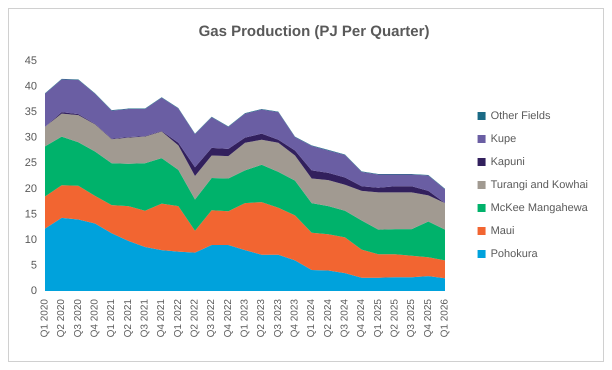 The height and width of the screenshot is (370, 612). Describe the element at coordinates (30, 112) in the screenshot. I see `y-tick-label: 35` at that location.